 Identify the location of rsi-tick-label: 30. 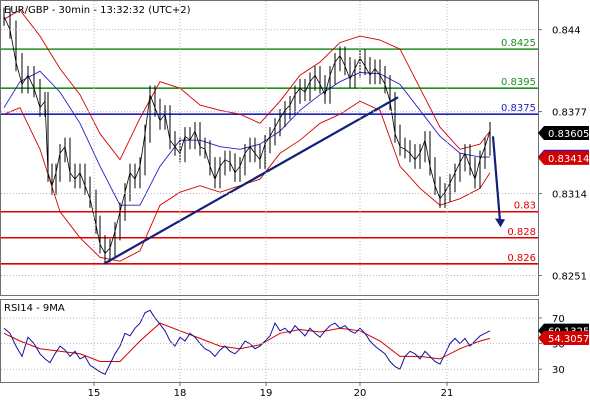
(558, 370).